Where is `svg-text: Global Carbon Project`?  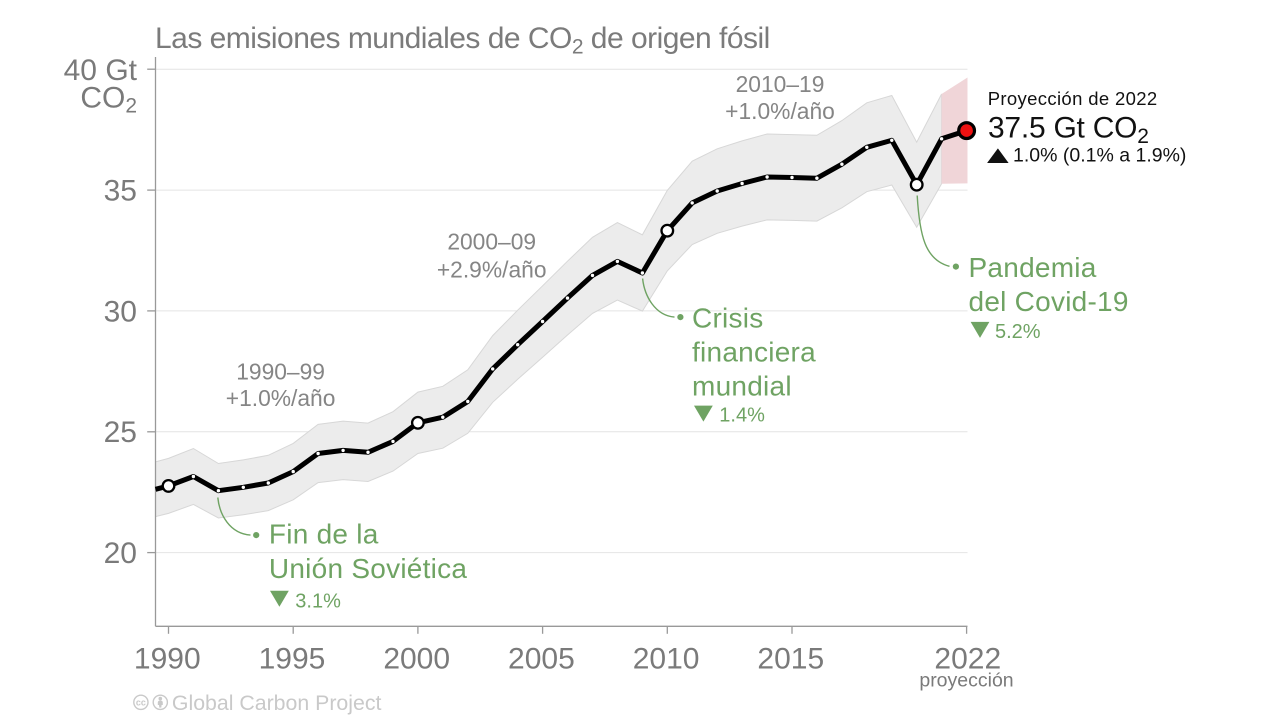 svg-text: Global Carbon Project is located at coordinates (277, 703).